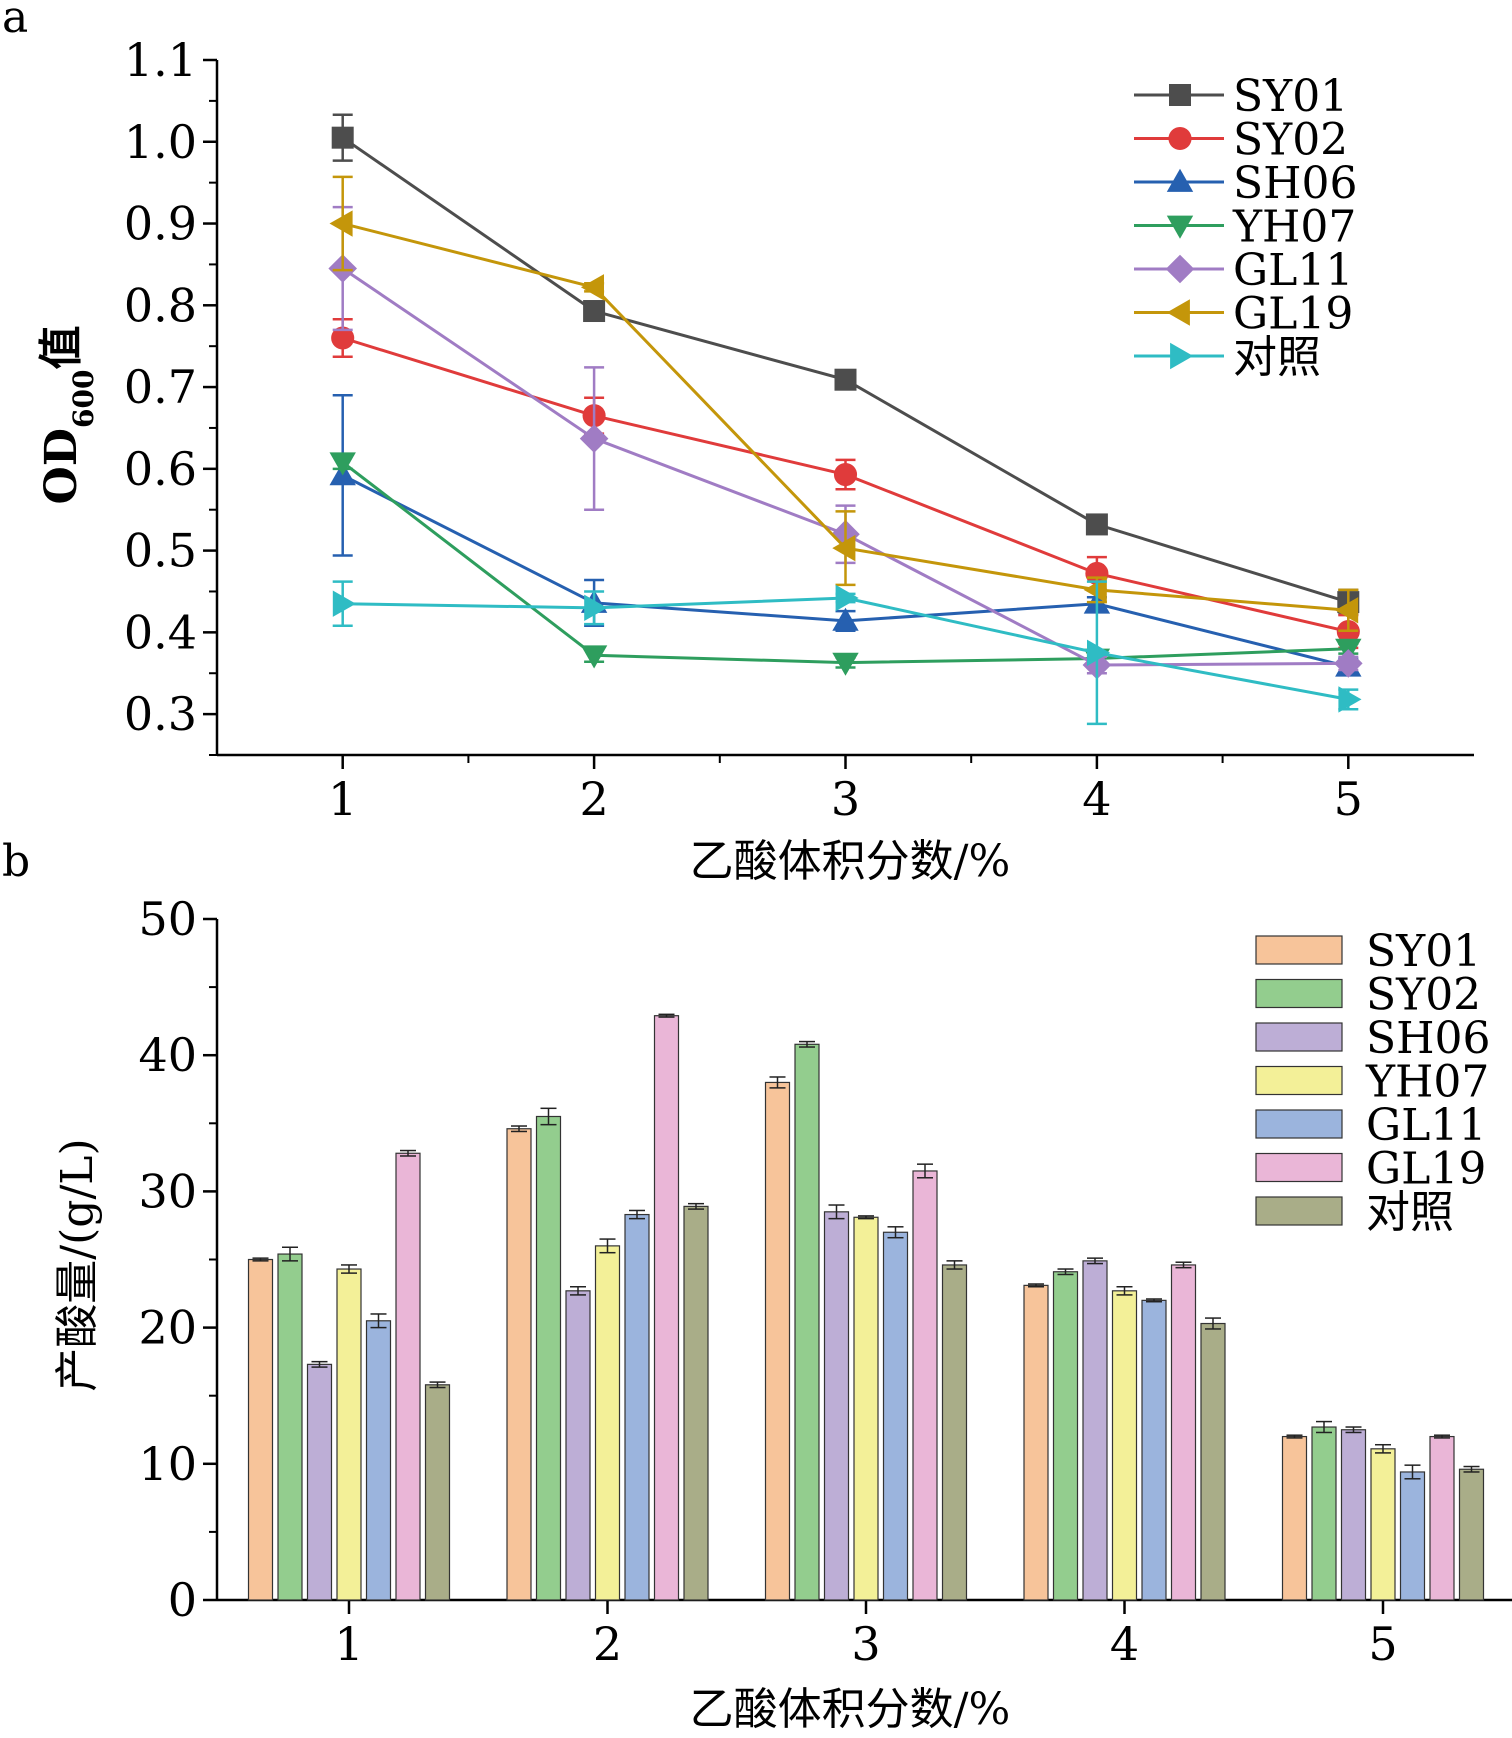 The image size is (1512, 1738). Describe the element at coordinates (1124, 1644) in the screenshot. I see `panel-b-x-tick-label: 4` at that location.